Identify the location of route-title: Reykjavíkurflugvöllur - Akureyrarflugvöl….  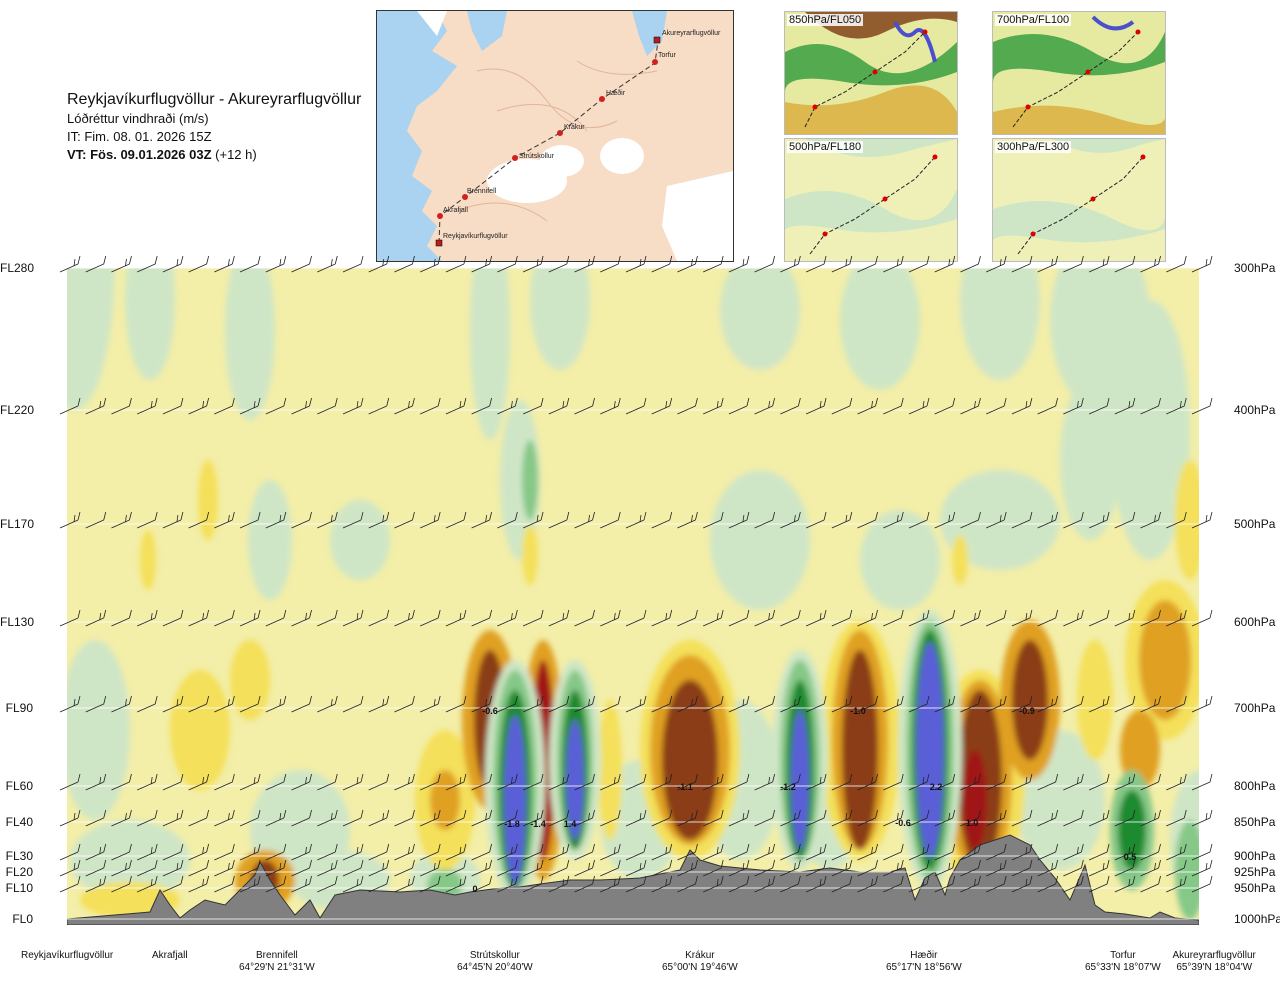
(214, 99).